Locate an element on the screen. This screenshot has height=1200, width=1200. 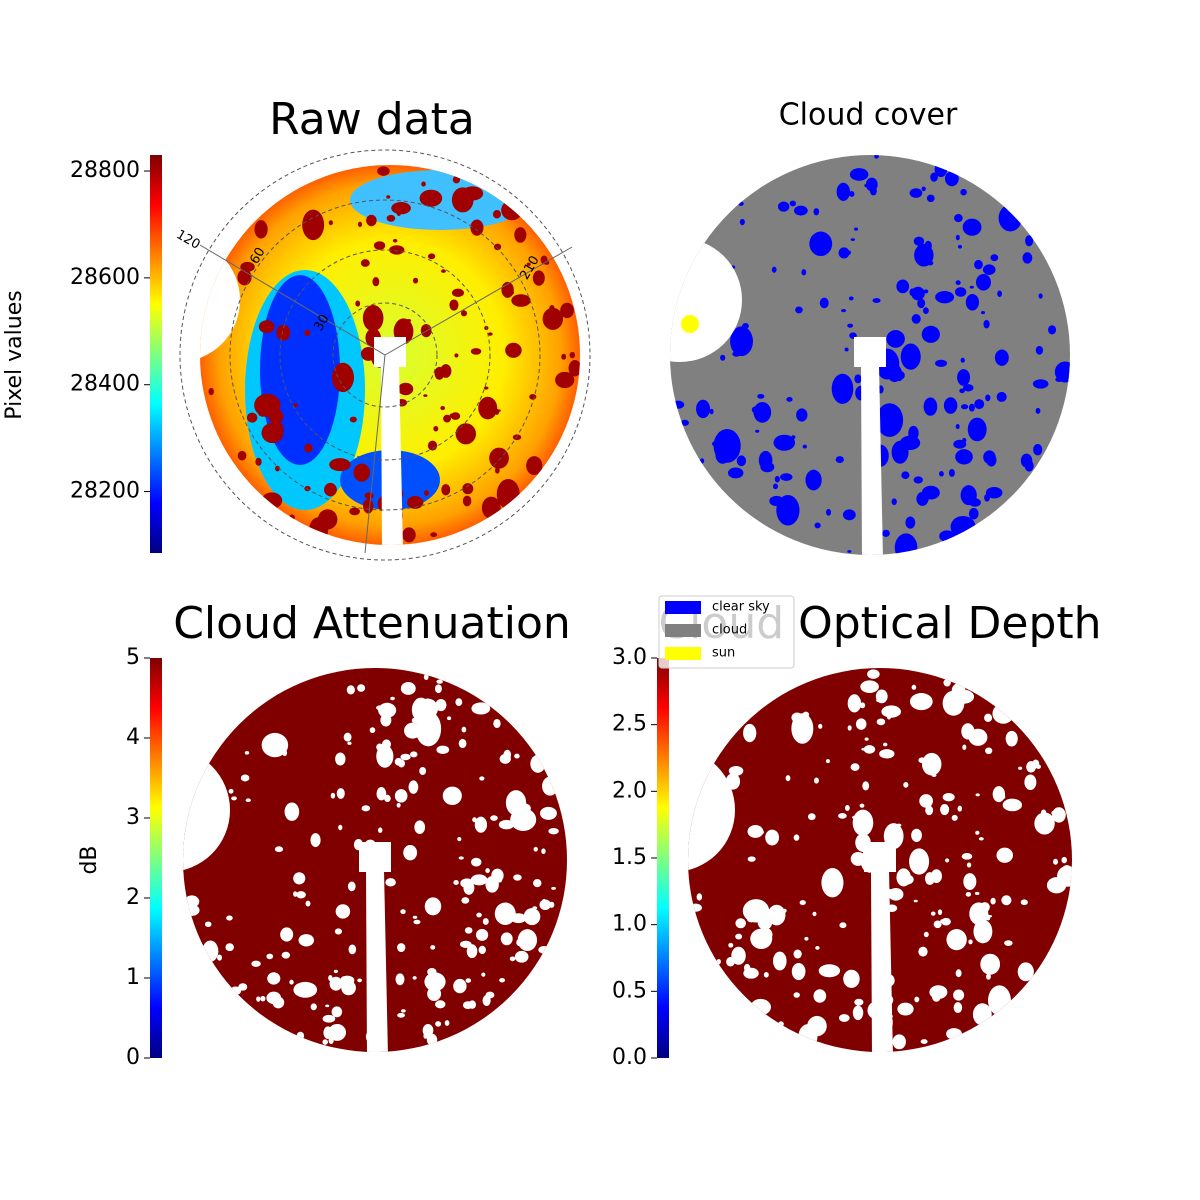
panel-title: Raw data is located at coordinates (372, 119).